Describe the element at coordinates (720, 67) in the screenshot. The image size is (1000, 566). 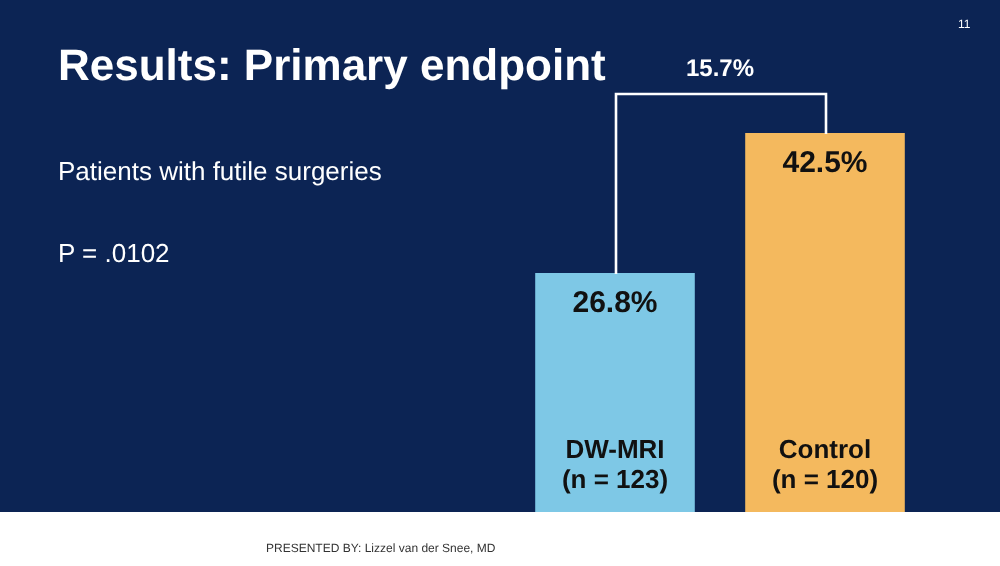
I see `text: 15.7%` at that location.